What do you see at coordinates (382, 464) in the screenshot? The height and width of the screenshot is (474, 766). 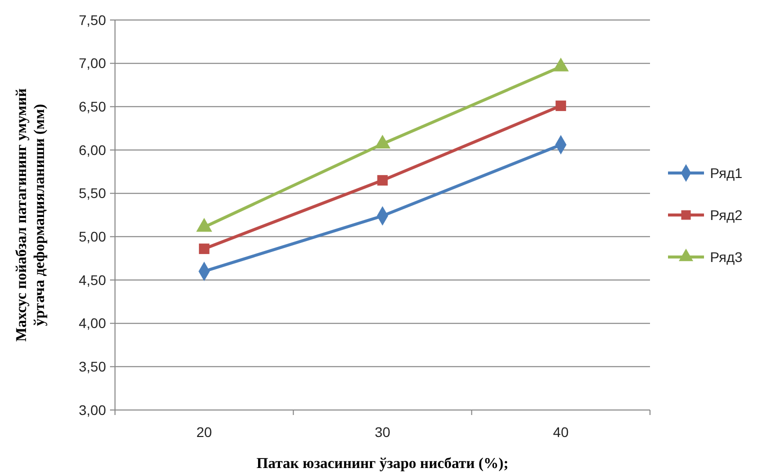 I see `x-axis-title: Патак юзасининг ўзаро нисбати (%);` at bounding box center [382, 464].